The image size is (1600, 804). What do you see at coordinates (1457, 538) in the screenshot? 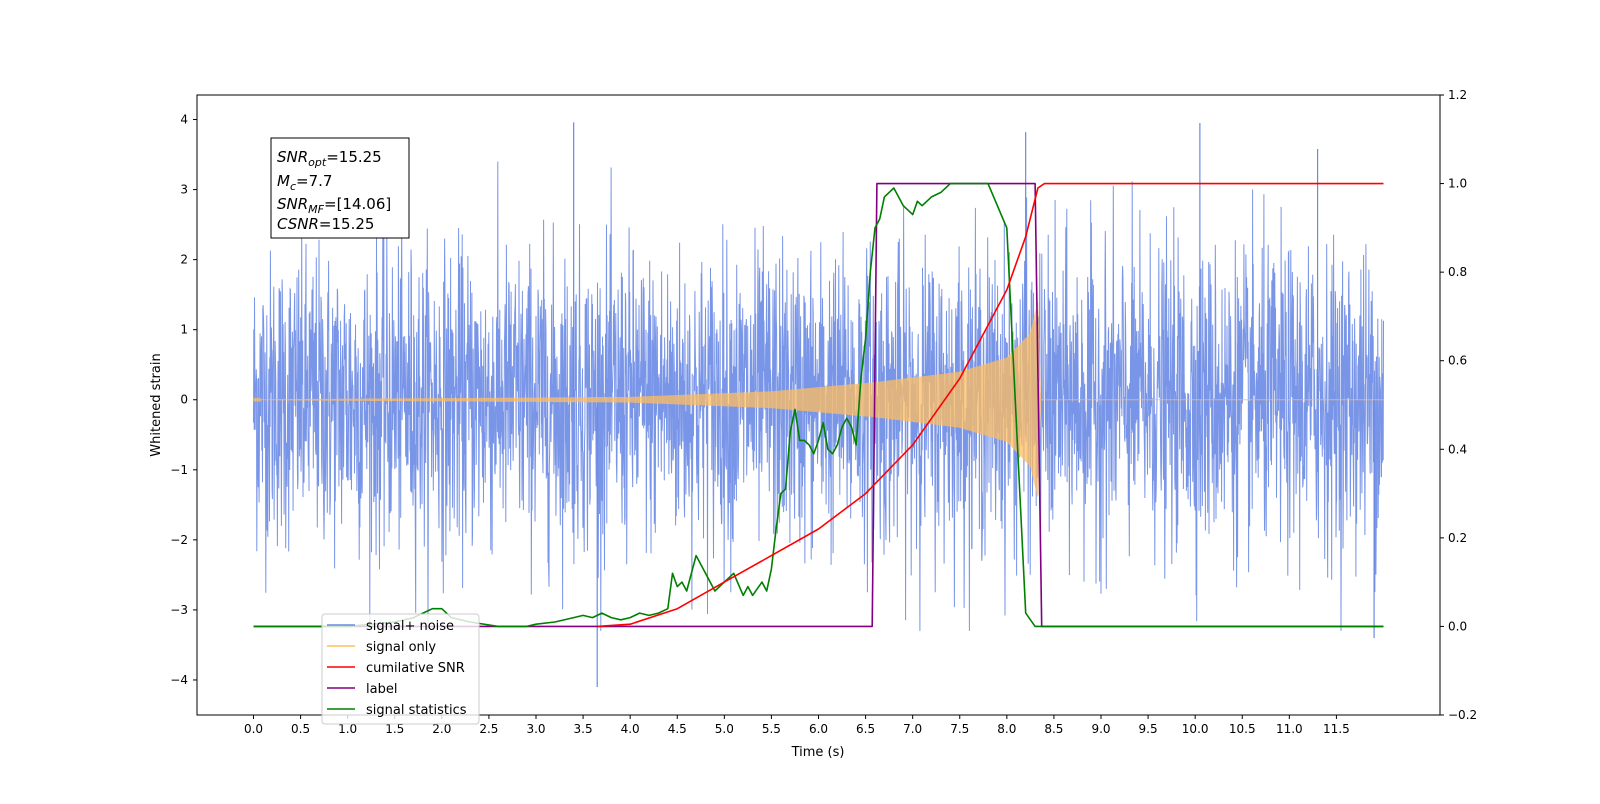
I see `y2-tick-label: 0.2` at bounding box center [1457, 538].